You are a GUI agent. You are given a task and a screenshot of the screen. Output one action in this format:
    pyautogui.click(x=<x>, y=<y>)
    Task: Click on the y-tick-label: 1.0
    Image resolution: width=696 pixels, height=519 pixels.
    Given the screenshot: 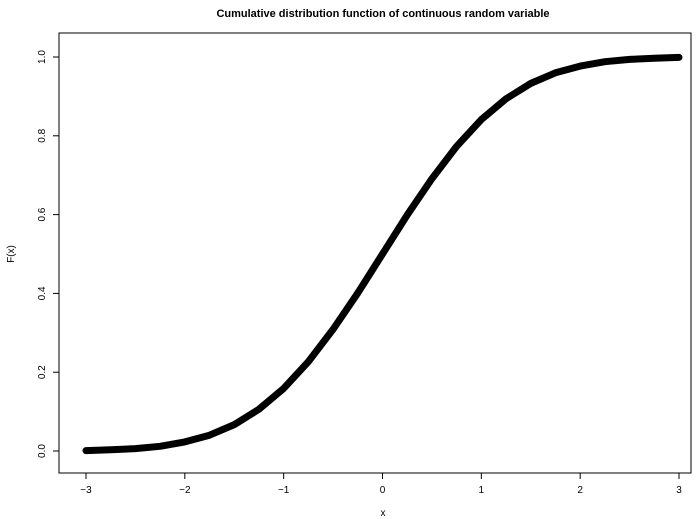 What is the action you would take?
    pyautogui.click(x=42, y=57)
    